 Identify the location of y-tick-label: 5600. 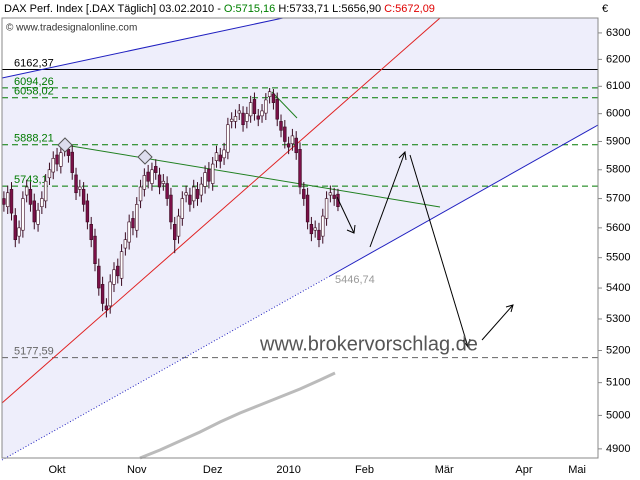
(618, 228).